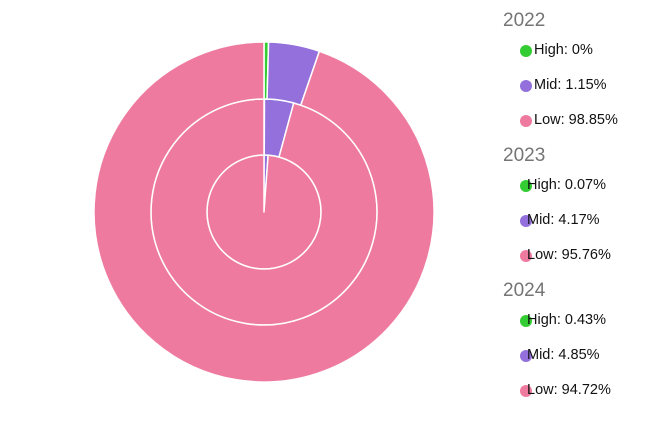  I want to click on legend-group-2023: 2023 High: 0.07% Mid: 4.17% Low: 95.76%, so click(582, 208).